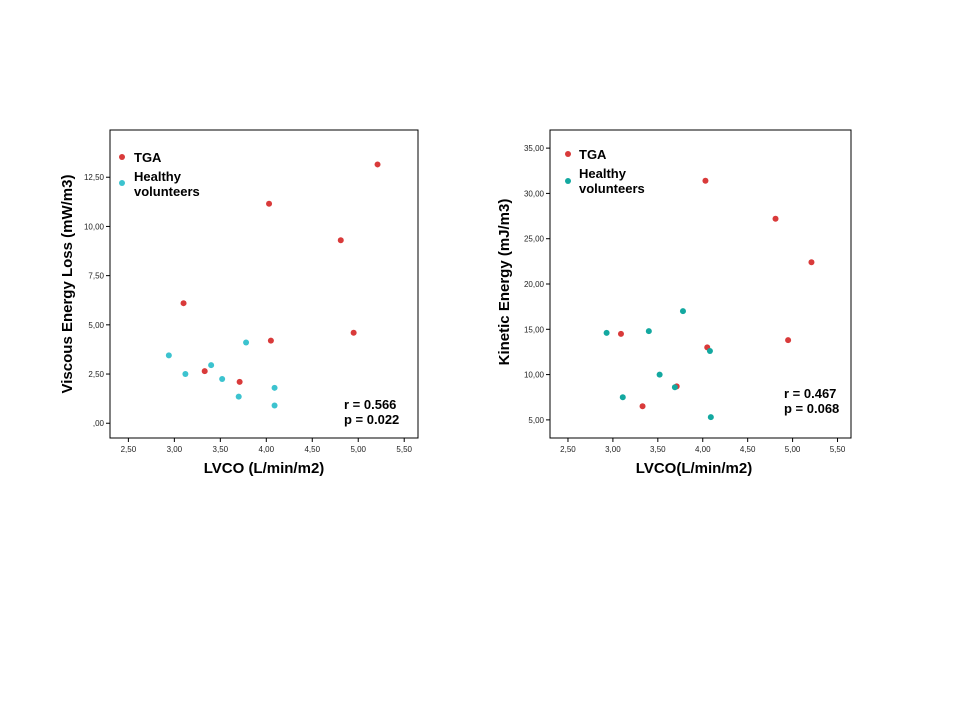 The image size is (960, 720). Describe the element at coordinates (96, 276) in the screenshot. I see `y-tick-label: 7,50` at that location.